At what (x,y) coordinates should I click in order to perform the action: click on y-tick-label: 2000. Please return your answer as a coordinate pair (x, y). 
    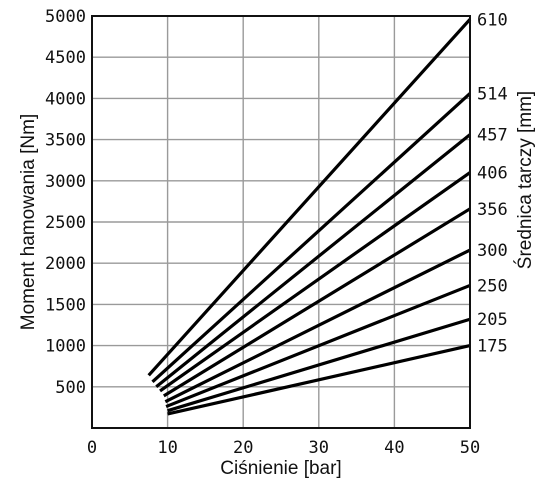
    Looking at the image, I should click on (65, 264).